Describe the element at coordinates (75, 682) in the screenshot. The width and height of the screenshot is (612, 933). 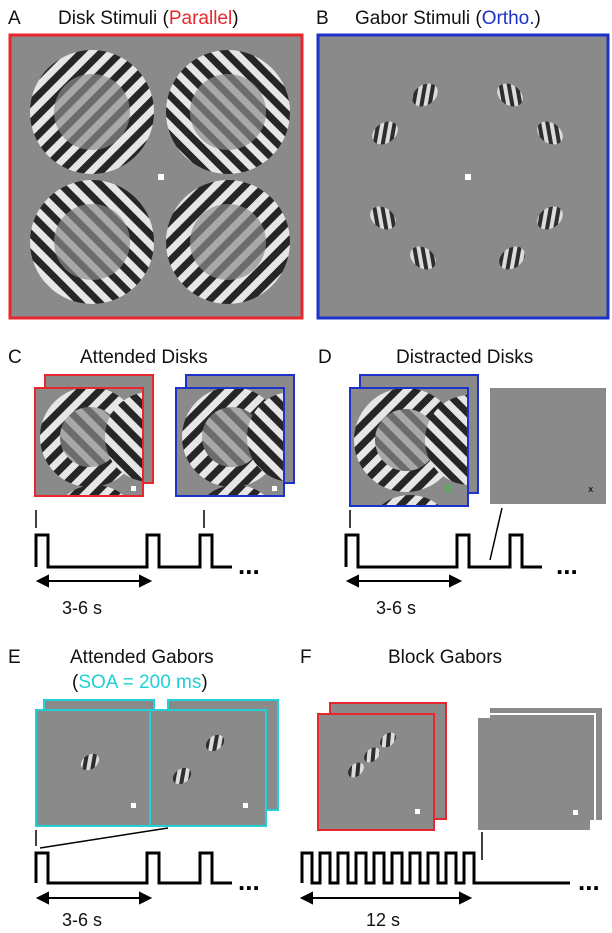
I see `panel-e-soa-open: (` at that location.